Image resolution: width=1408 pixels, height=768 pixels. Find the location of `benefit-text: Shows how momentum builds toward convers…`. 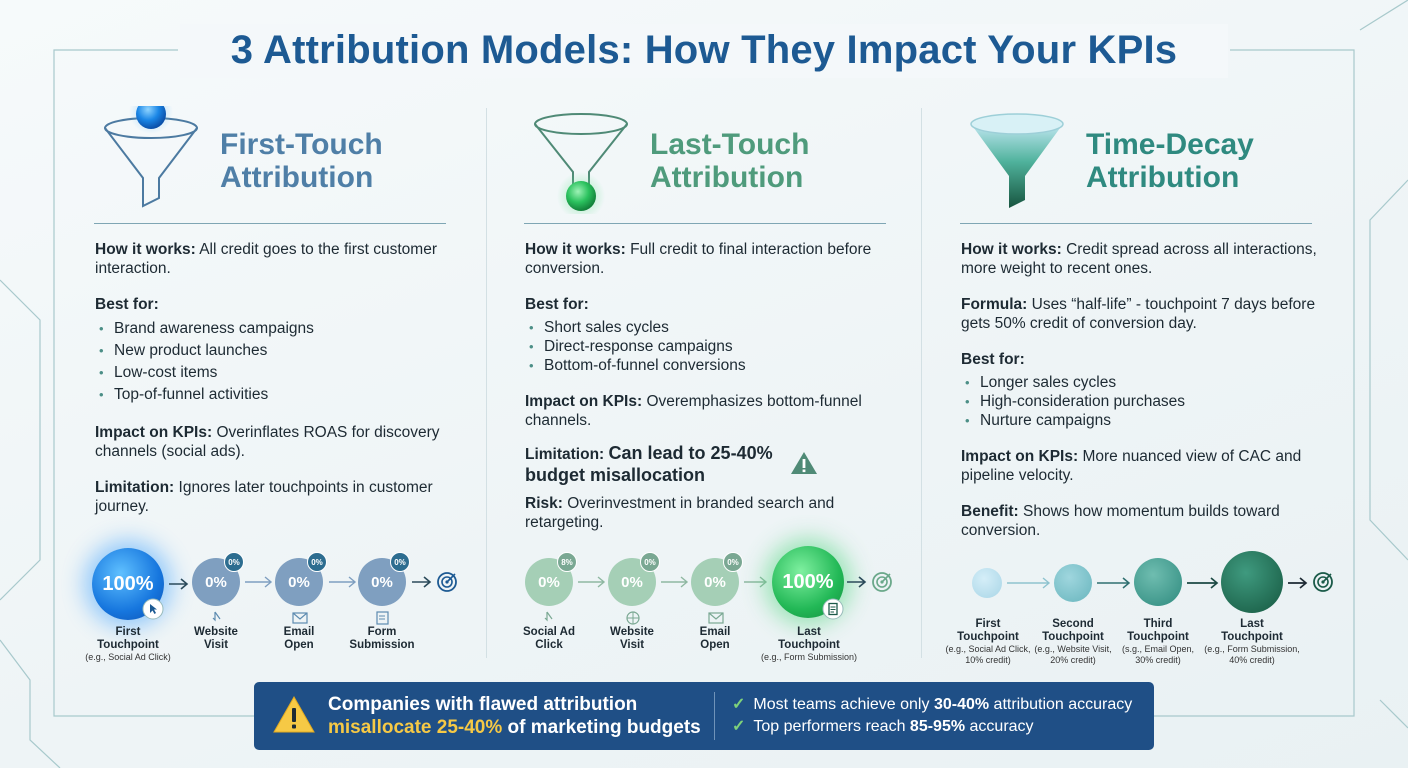

benefit-text: Shows how momentum builds toward convers… is located at coordinates (1120, 521).